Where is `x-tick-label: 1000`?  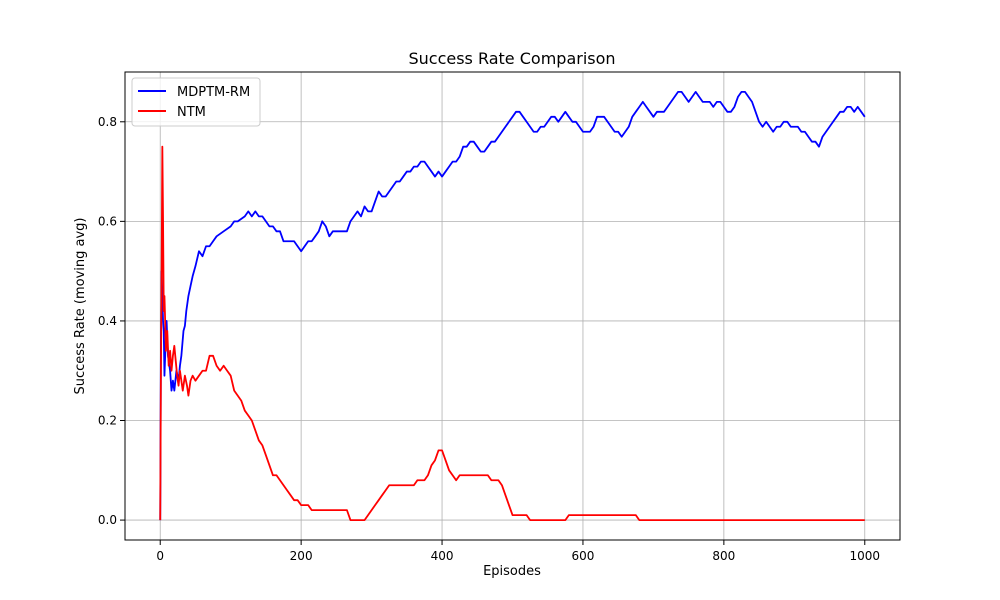 x-tick-label: 1000 is located at coordinates (864, 556).